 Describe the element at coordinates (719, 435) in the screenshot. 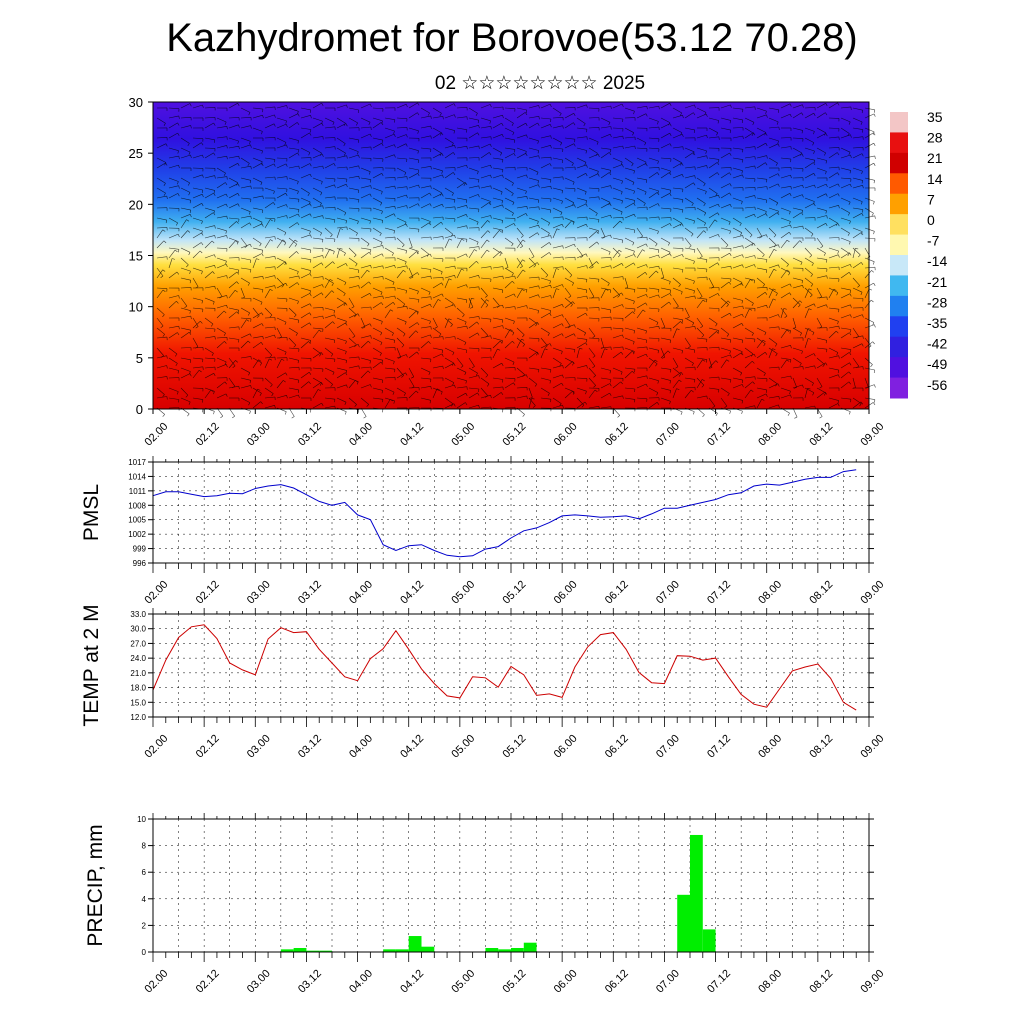

I see `x-tick-label: 07.12` at that location.